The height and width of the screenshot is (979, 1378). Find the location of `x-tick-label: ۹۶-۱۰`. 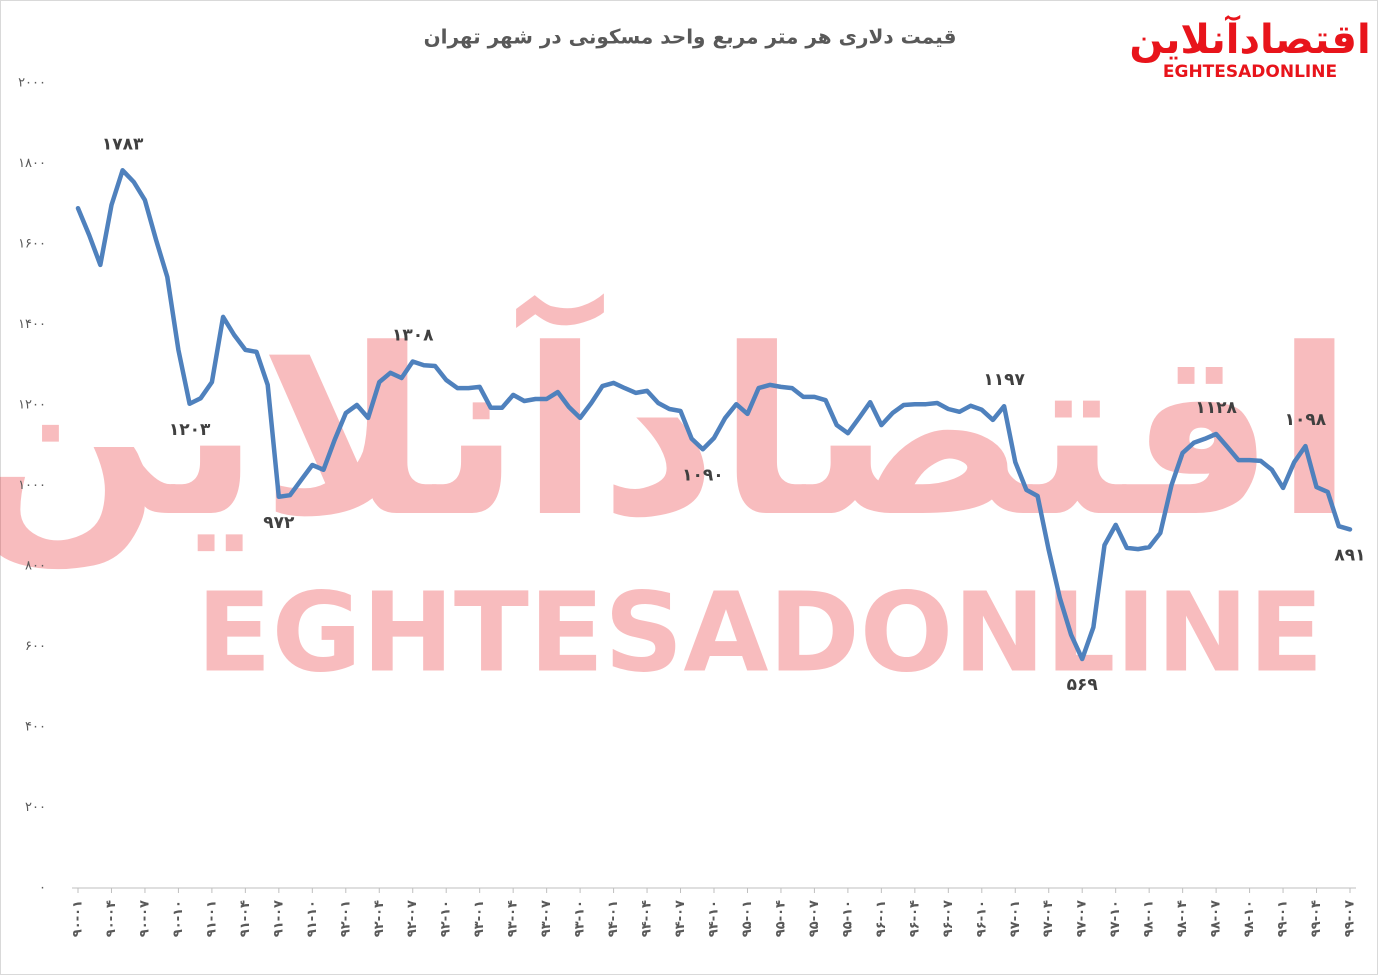

x-tick-label: ۹۶-۱۰ is located at coordinates (981, 918).